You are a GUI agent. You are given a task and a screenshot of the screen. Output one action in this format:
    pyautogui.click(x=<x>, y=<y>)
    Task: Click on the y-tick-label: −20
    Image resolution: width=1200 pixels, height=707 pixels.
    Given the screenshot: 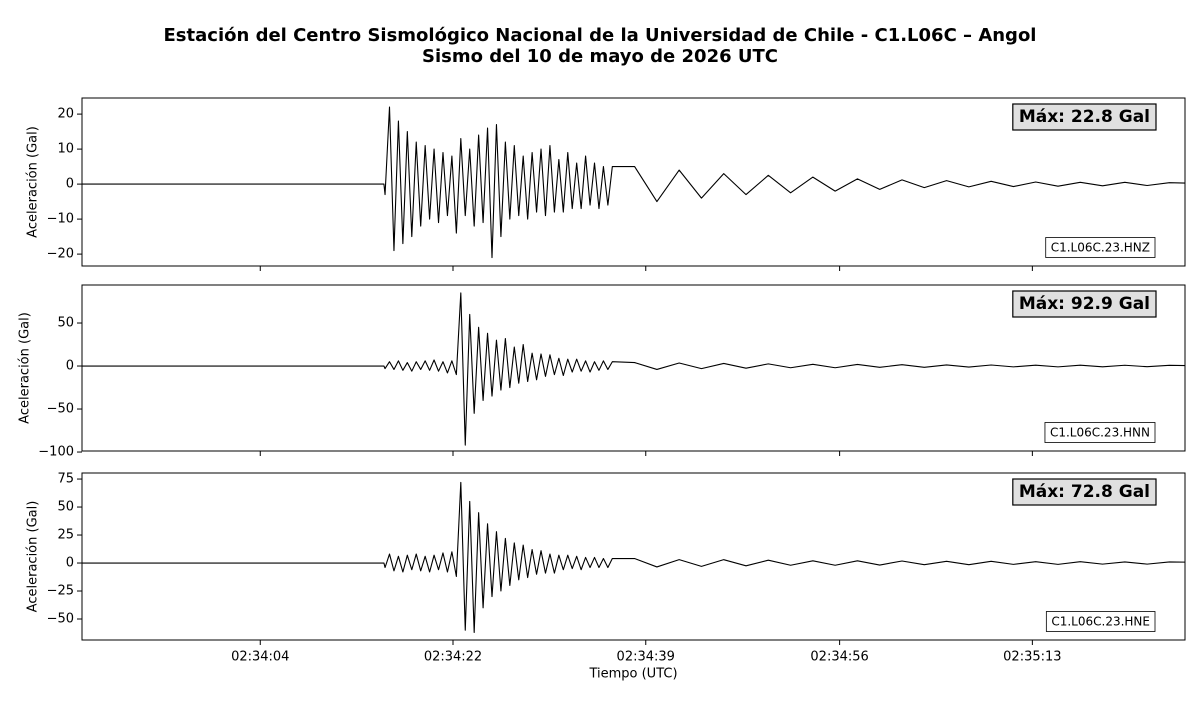 What is the action you would take?
    pyautogui.click(x=60, y=254)
    